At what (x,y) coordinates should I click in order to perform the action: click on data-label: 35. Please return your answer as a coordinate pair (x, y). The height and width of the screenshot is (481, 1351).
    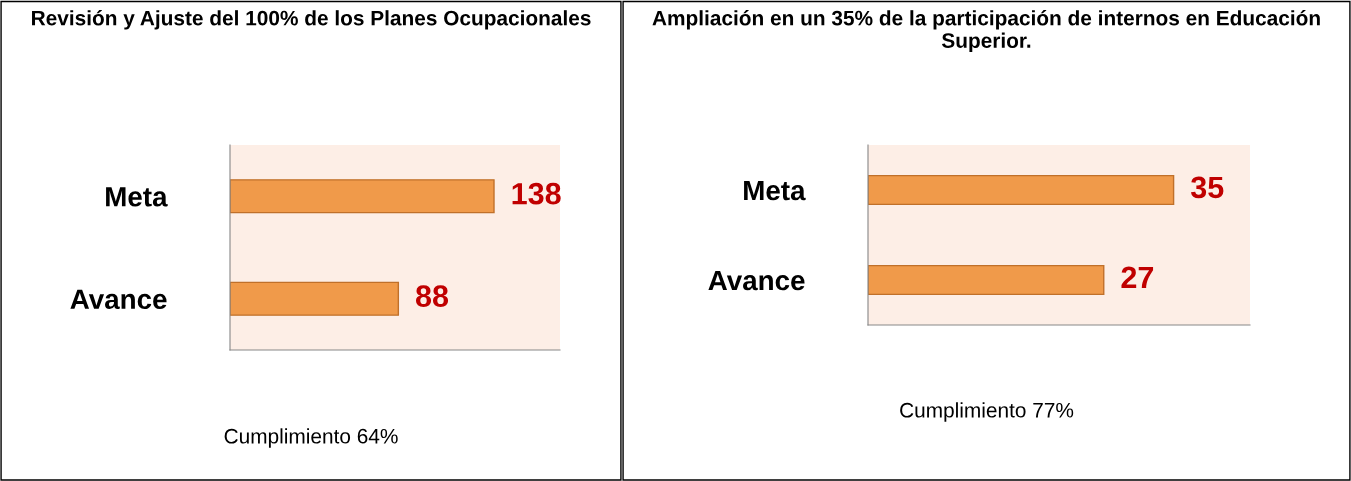
    Looking at the image, I should click on (1207, 187).